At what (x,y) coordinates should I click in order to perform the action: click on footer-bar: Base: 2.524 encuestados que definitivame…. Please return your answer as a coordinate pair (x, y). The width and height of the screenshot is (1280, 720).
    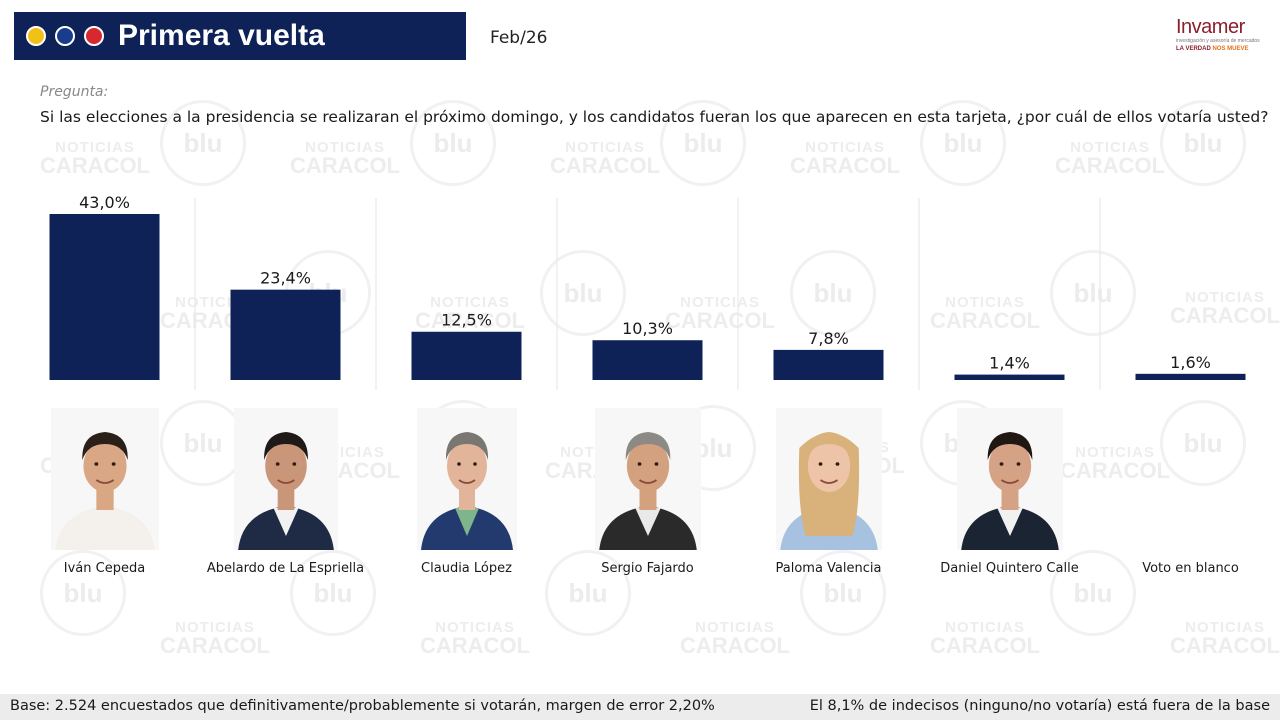
    Looking at the image, I should click on (640, 707).